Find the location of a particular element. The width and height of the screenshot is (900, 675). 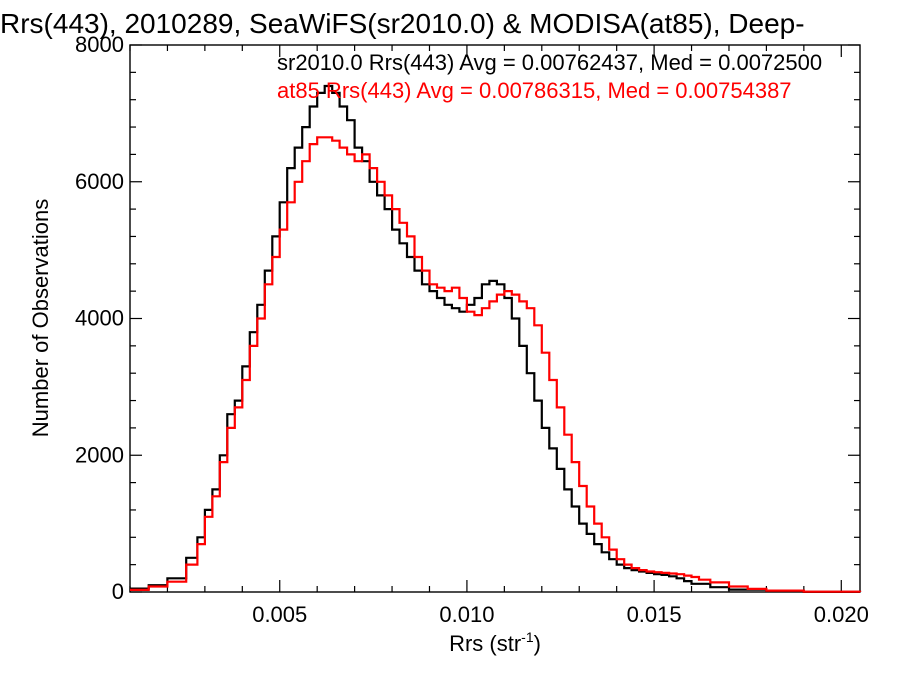

y-axis-label: Number of Observations is located at coordinates (40, 318).